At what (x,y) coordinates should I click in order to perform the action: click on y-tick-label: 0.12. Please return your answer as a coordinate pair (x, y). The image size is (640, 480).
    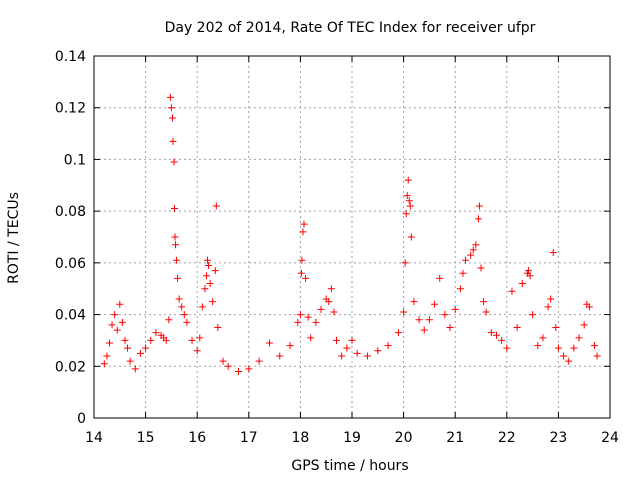
    Looking at the image, I should click on (70, 109).